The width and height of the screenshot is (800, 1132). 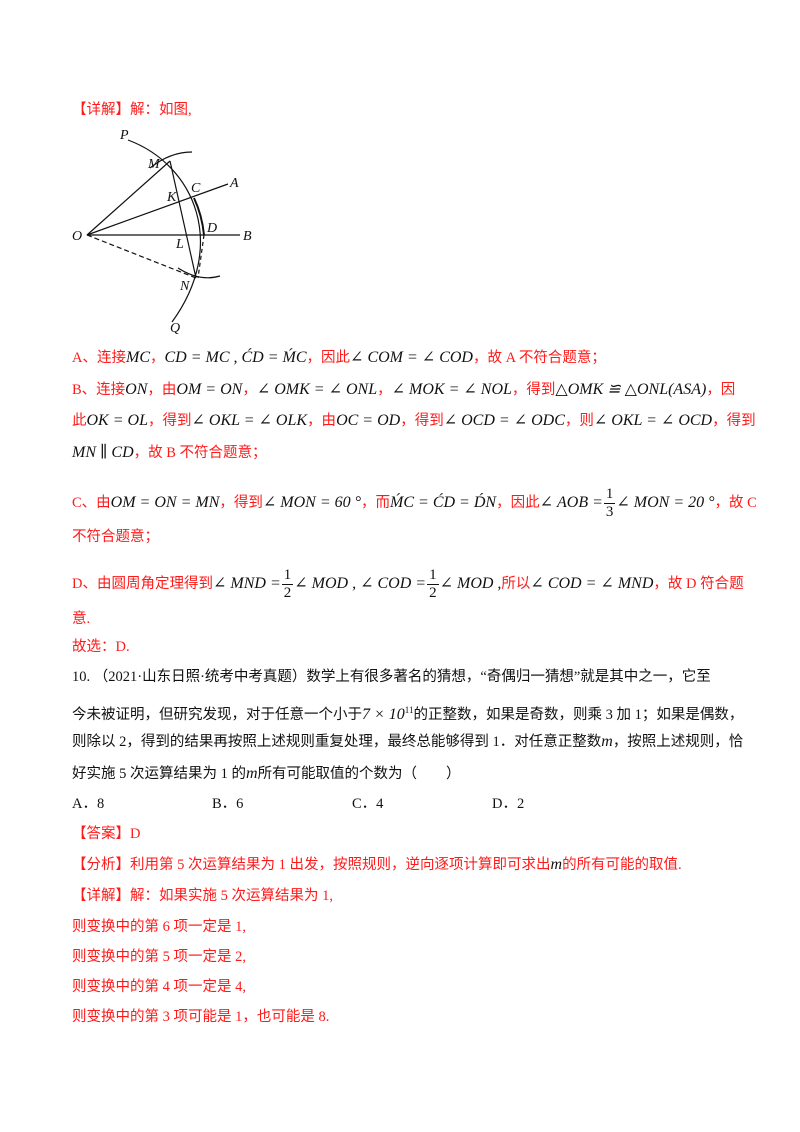 What do you see at coordinates (234, 183) in the screenshot?
I see `label-a: A` at bounding box center [234, 183].